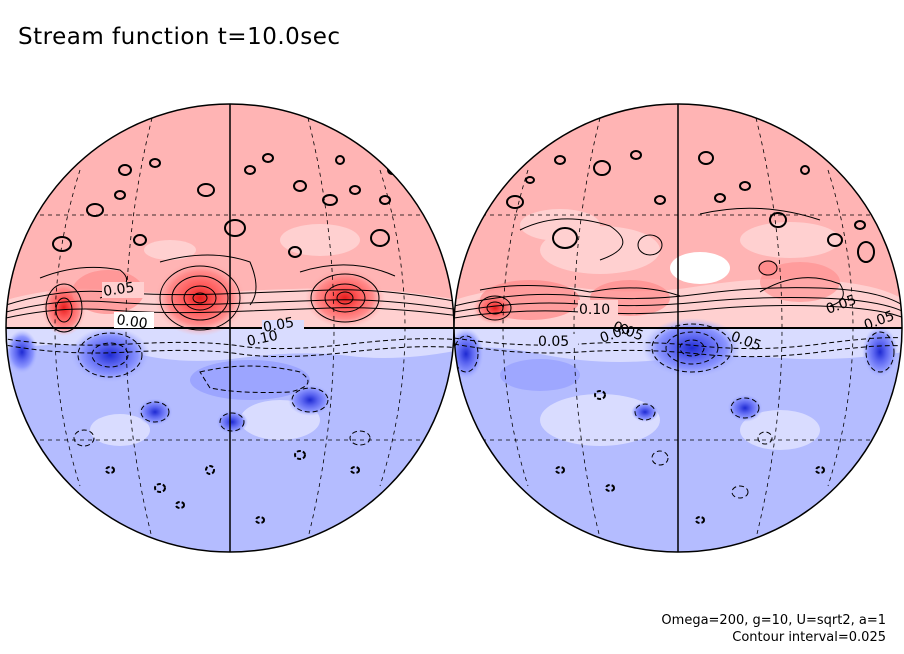  What do you see at coordinates (224, 205) in the screenshot?
I see `left-small-positive-eddies` at bounding box center [224, 205].